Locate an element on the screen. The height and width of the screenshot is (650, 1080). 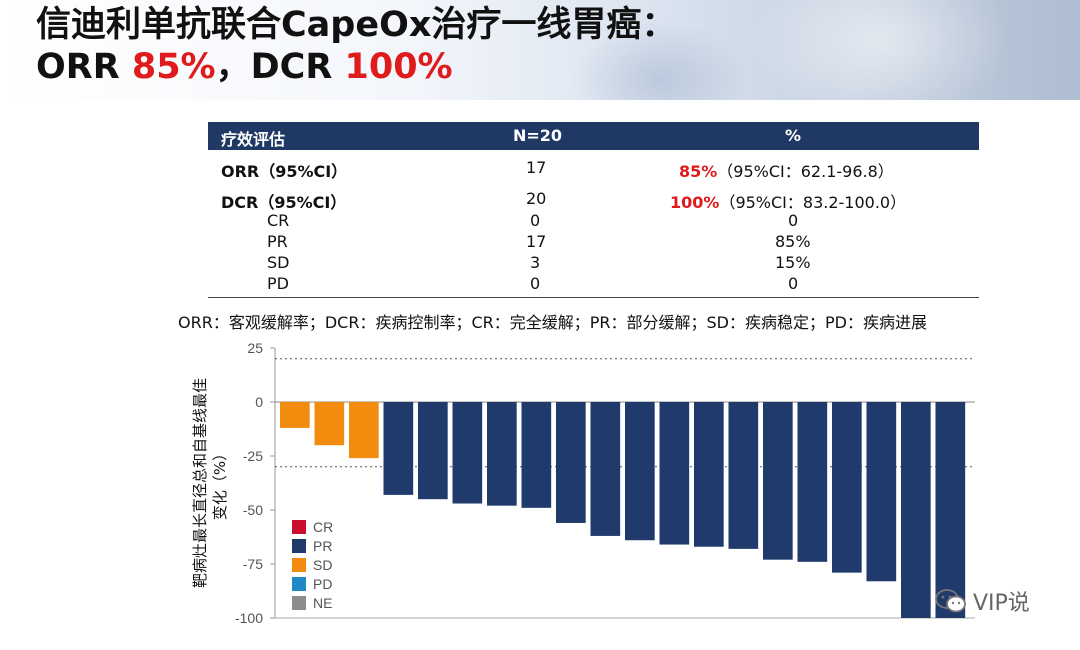
table-row-label: DCR（95%CI） is located at coordinates (284, 202).